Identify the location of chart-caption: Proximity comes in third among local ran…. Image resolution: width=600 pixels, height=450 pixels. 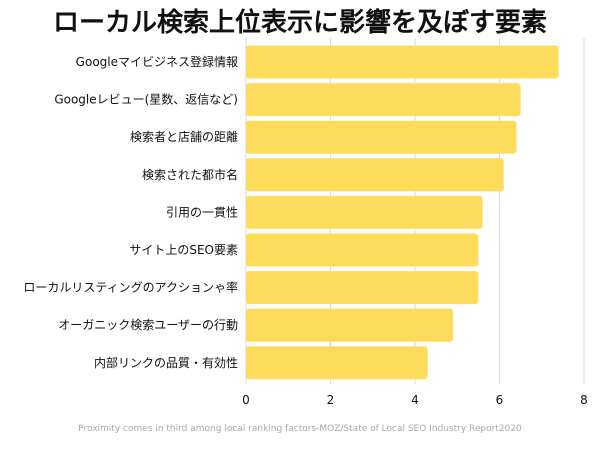
(300, 429).